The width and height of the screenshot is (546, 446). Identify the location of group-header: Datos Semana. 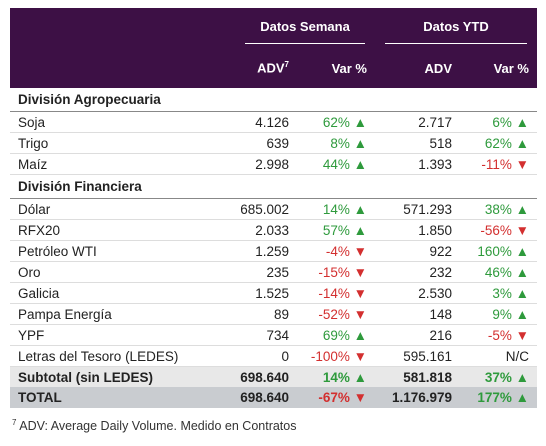
(305, 28).